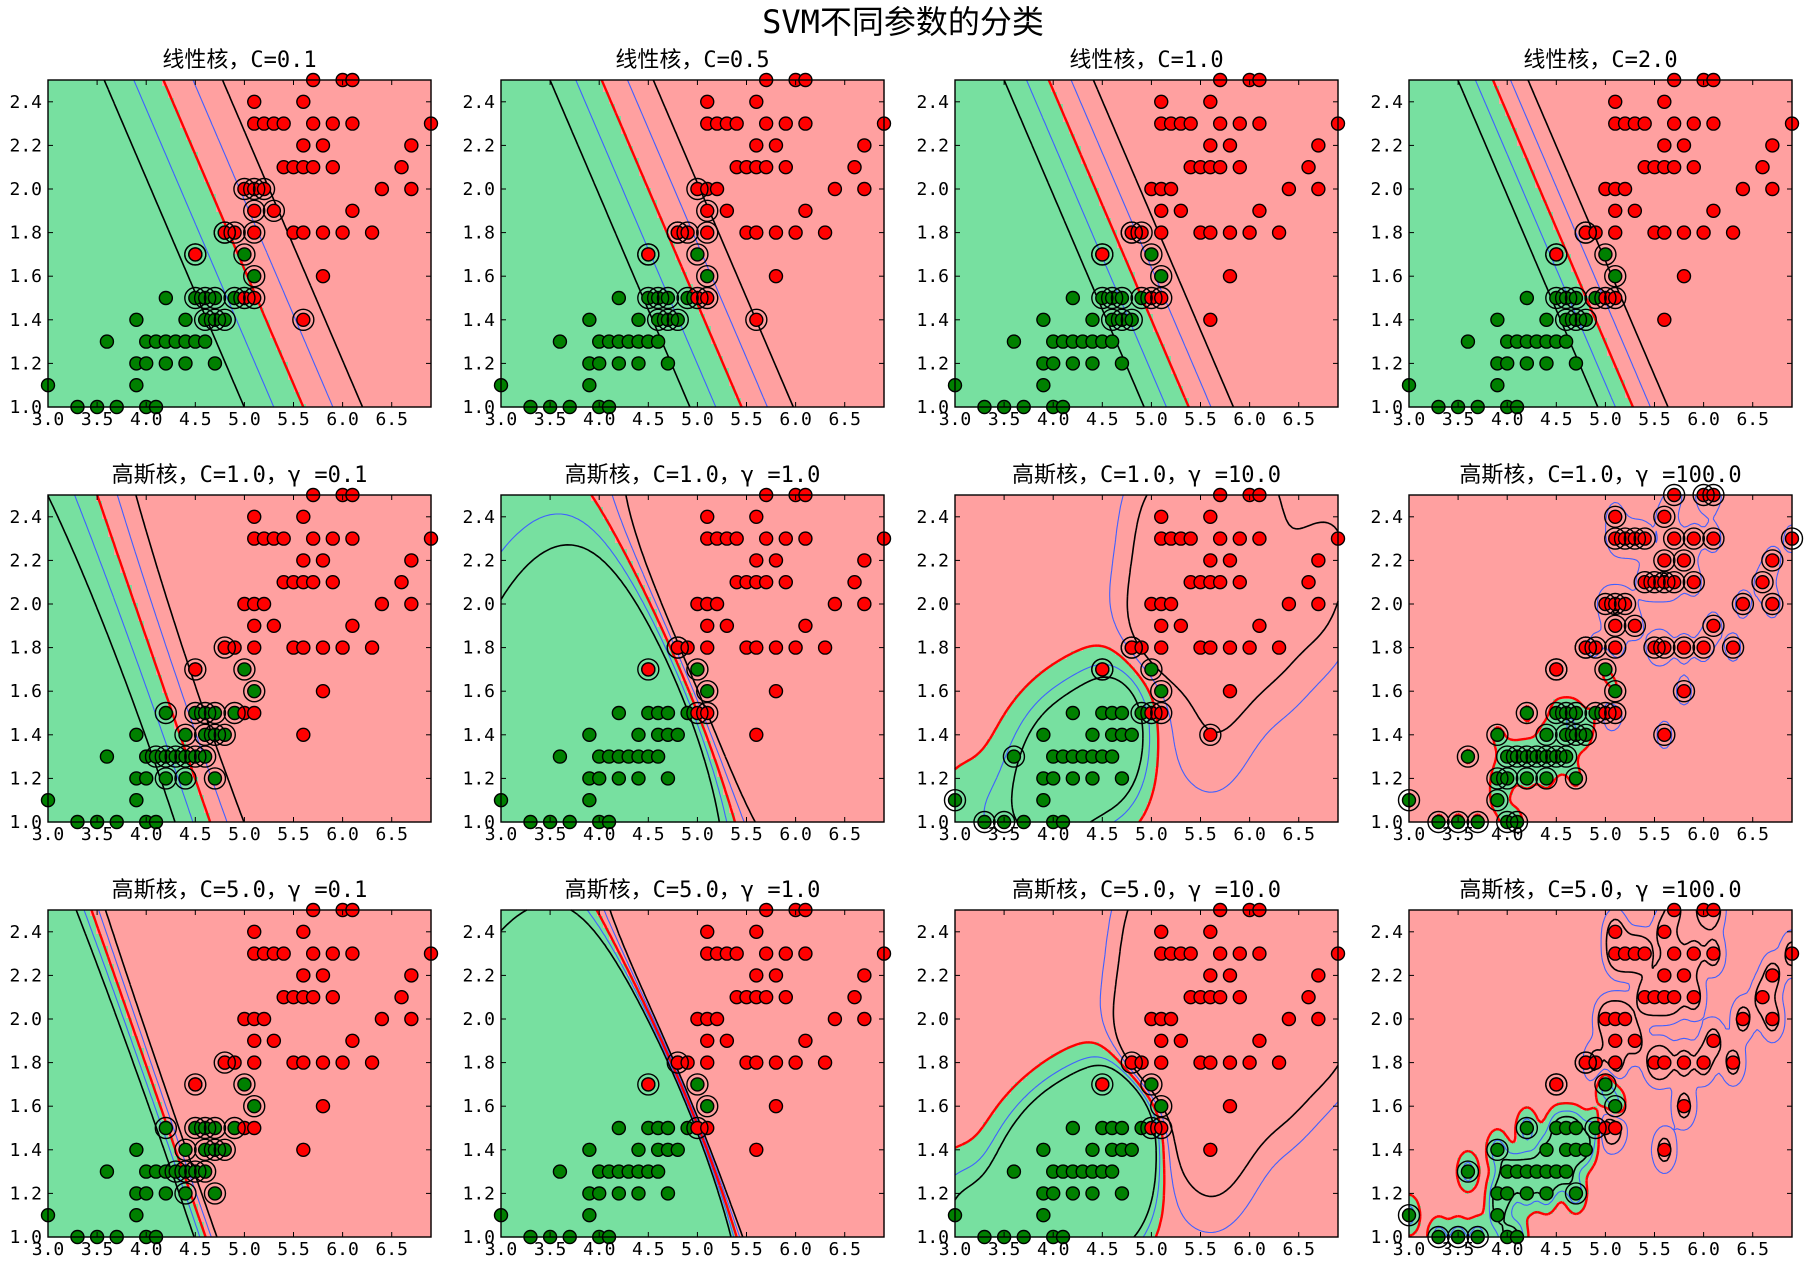  I want to click on y-tick-label: 1.2, so click(932, 778).